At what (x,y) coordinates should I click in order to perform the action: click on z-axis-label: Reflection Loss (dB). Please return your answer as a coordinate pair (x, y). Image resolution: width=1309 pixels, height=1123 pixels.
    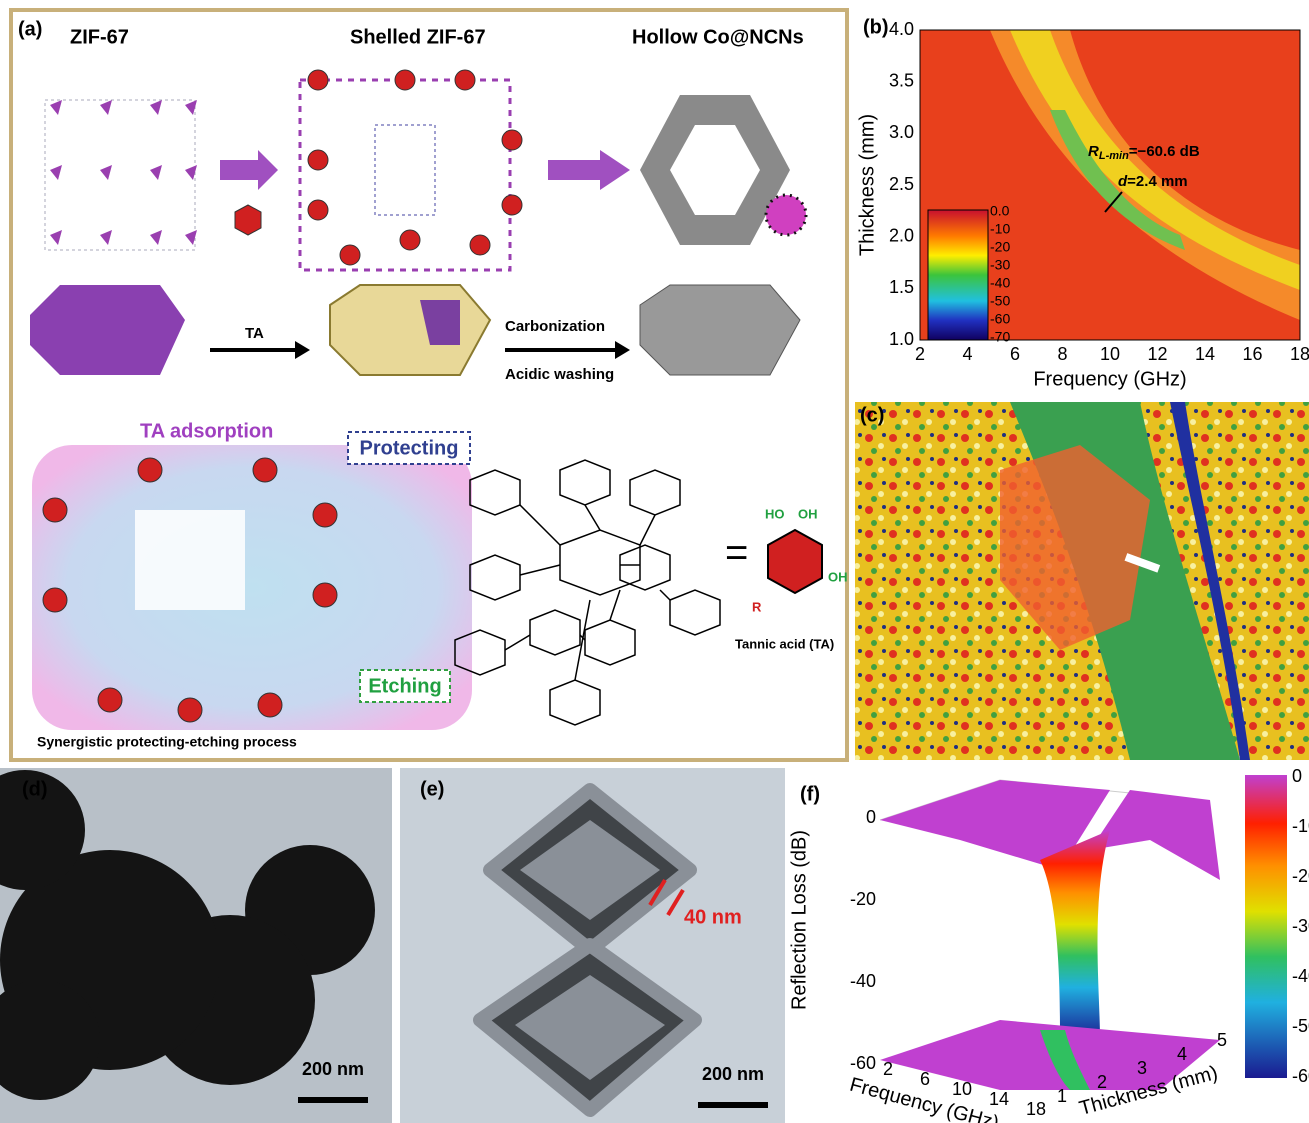
    Looking at the image, I should click on (799, 920).